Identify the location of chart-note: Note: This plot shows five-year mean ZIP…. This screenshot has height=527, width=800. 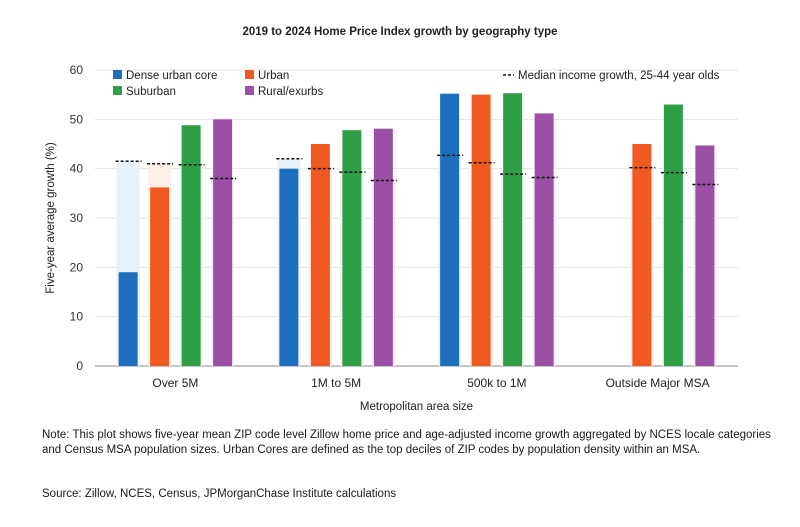
(406, 442).